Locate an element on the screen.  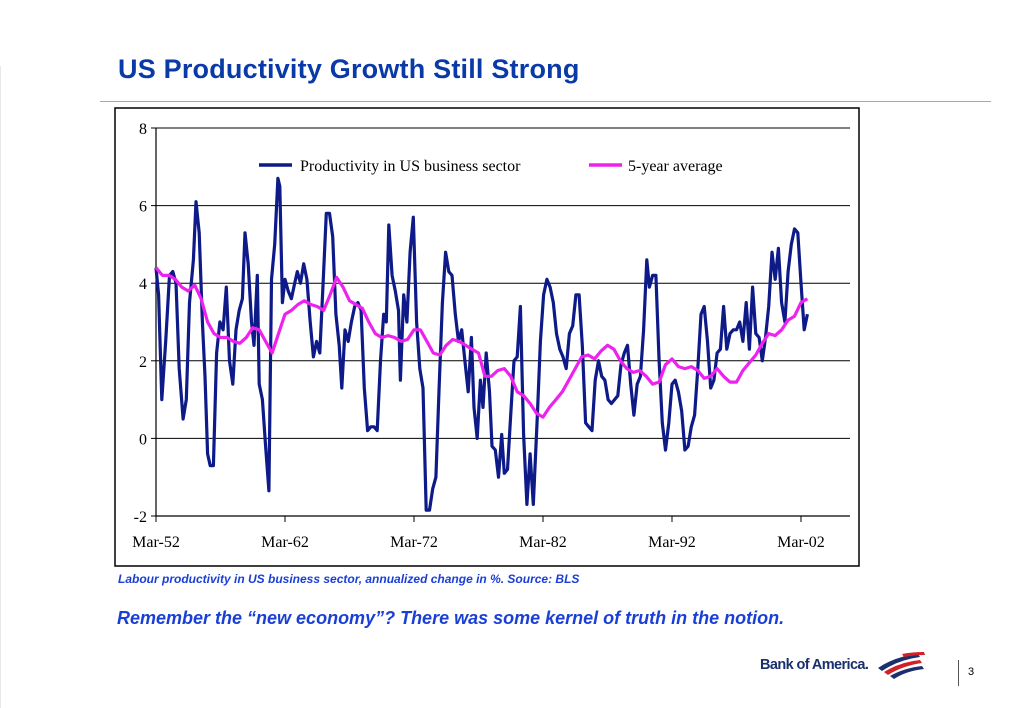
y-tick-label: 8 is located at coordinates (143, 129).